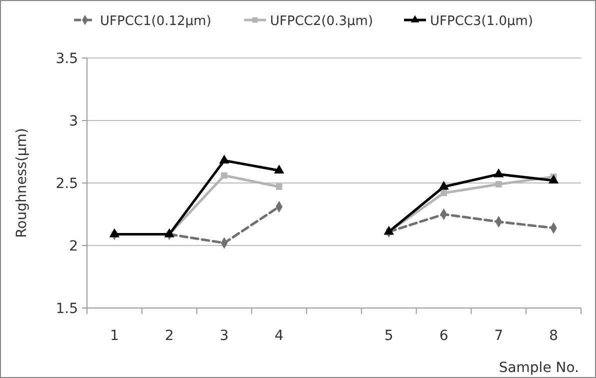 The image size is (596, 378). I want to click on y-tick-label: 3, so click(73, 122).